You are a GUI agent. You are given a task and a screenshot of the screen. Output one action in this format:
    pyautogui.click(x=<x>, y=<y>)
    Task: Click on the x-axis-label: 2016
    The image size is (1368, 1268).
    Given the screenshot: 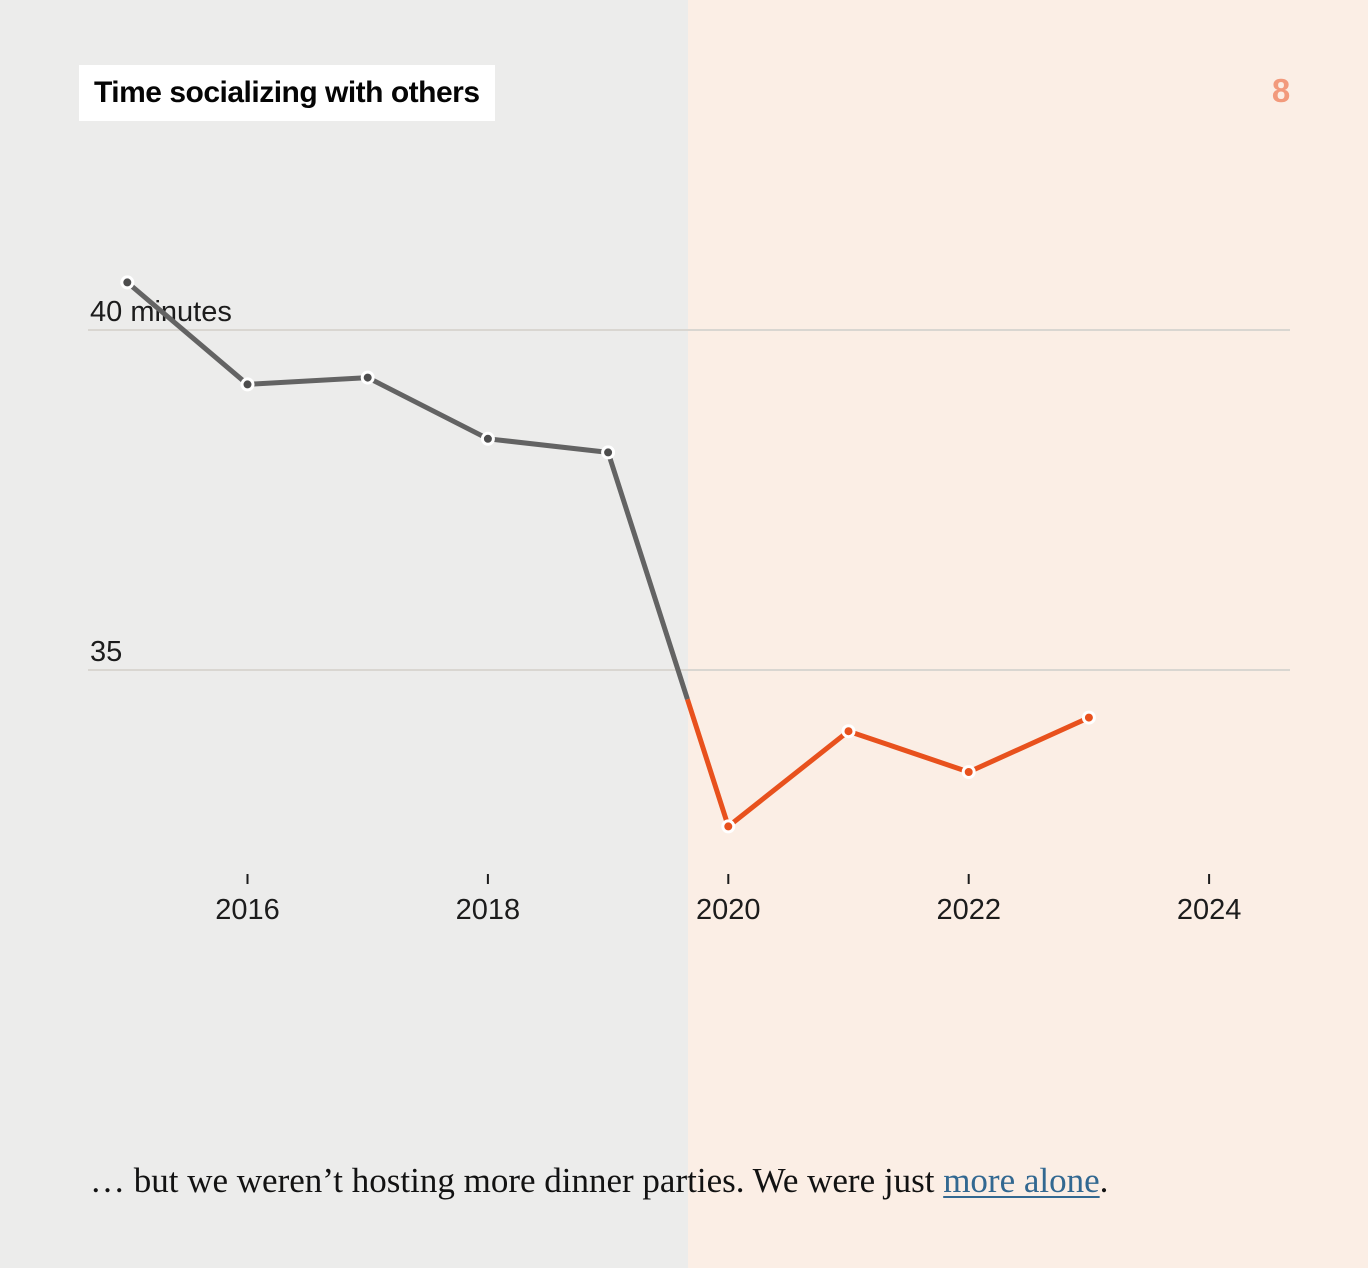 What is the action you would take?
    pyautogui.click(x=247, y=910)
    